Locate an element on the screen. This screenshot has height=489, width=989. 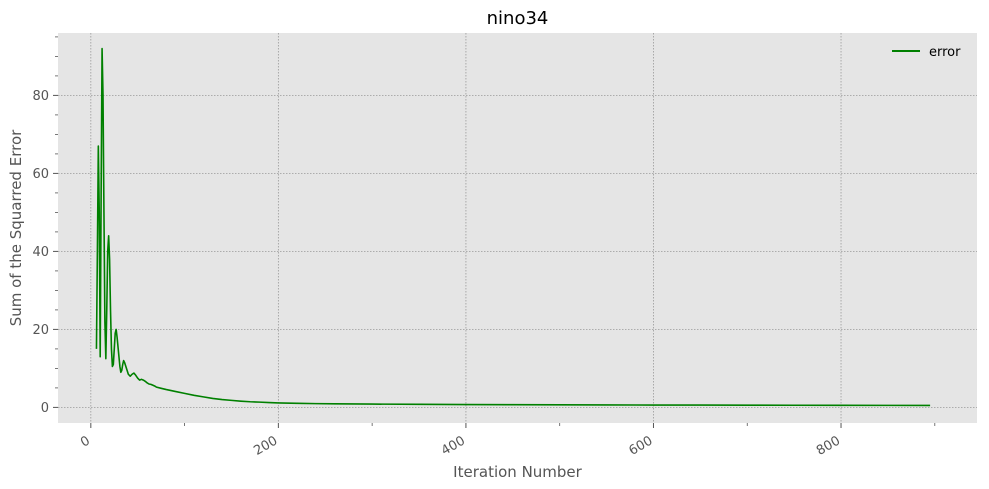
x-tick-label: 600 is located at coordinates (640, 445).